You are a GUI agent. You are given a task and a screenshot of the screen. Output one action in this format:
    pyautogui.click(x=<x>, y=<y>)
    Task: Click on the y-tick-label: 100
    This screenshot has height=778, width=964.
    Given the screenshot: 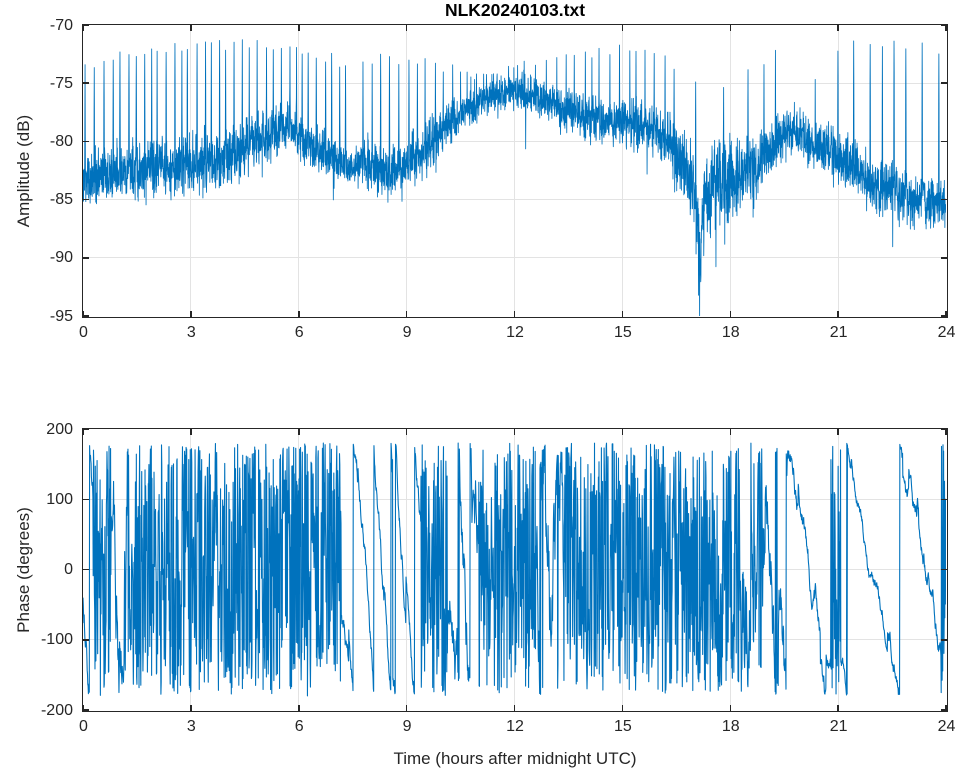 What is the action you would take?
    pyautogui.click(x=59, y=499)
    